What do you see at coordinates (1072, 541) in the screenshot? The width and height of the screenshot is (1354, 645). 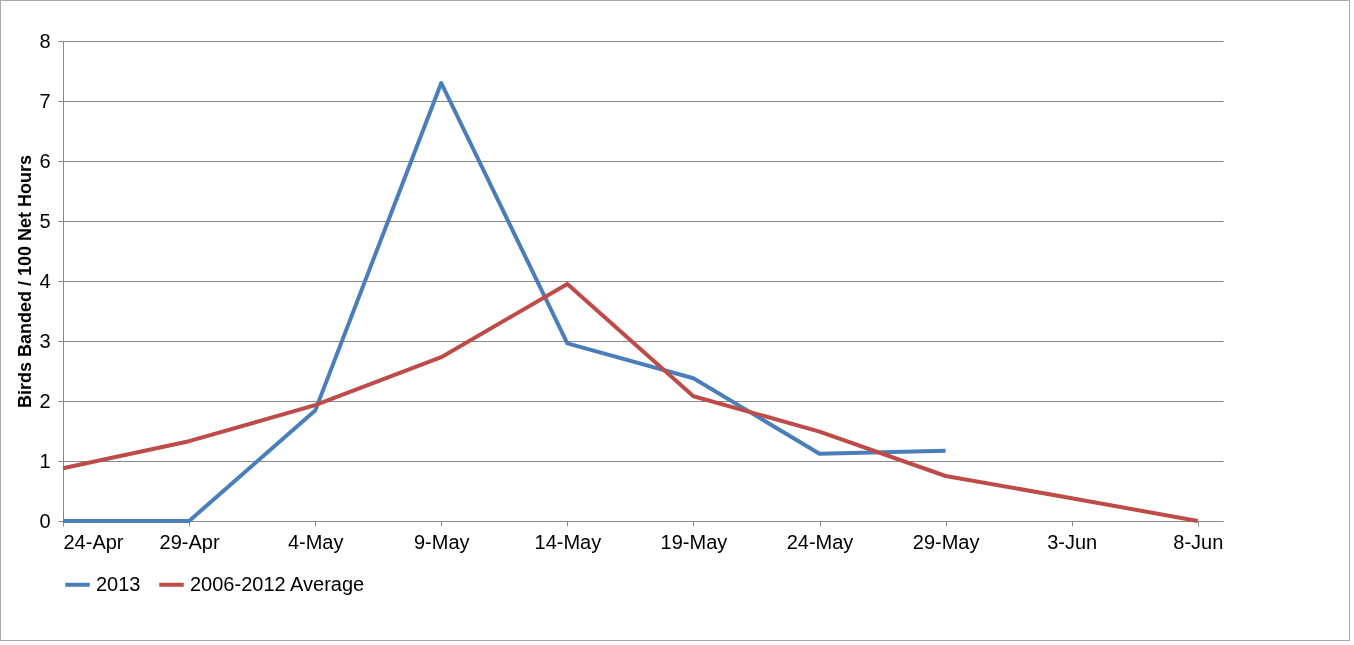 I see `x-tick-label: 3-Jun` at bounding box center [1072, 541].